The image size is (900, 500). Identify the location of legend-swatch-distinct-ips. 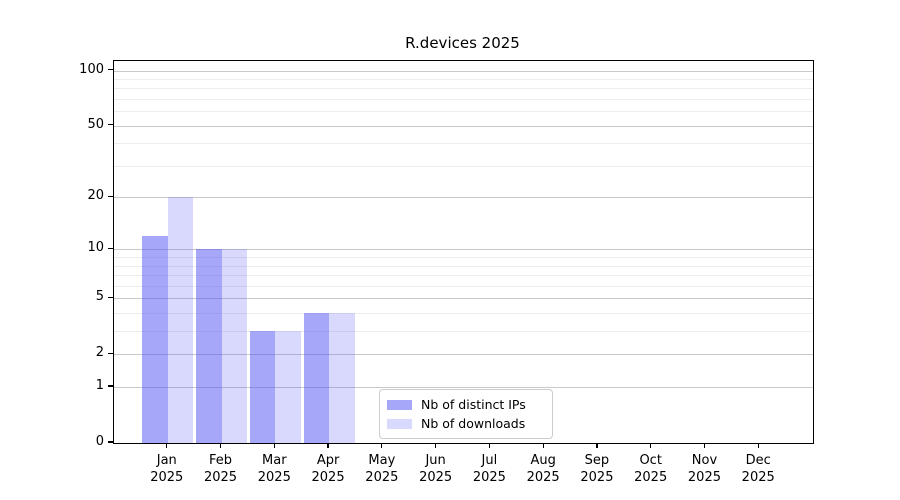
(399, 404).